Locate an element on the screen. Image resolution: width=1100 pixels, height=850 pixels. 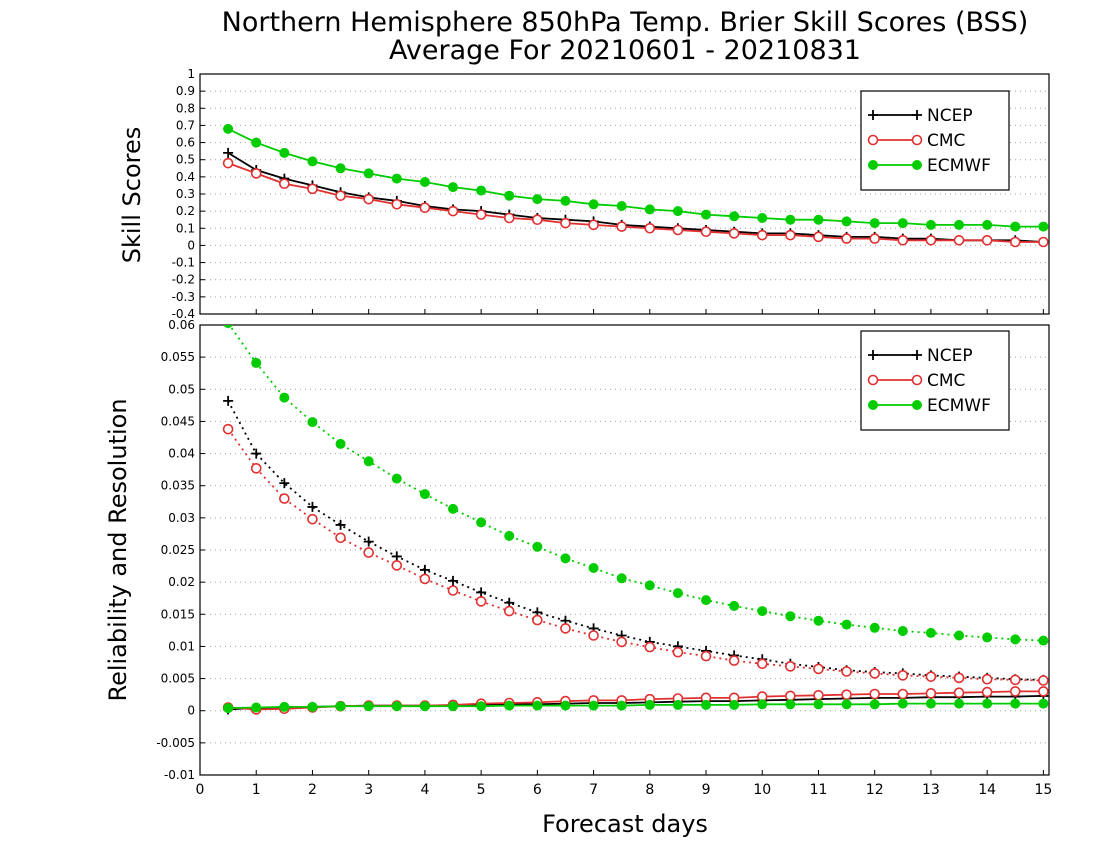
y-tick-label: 0.005 is located at coordinates (178, 679).